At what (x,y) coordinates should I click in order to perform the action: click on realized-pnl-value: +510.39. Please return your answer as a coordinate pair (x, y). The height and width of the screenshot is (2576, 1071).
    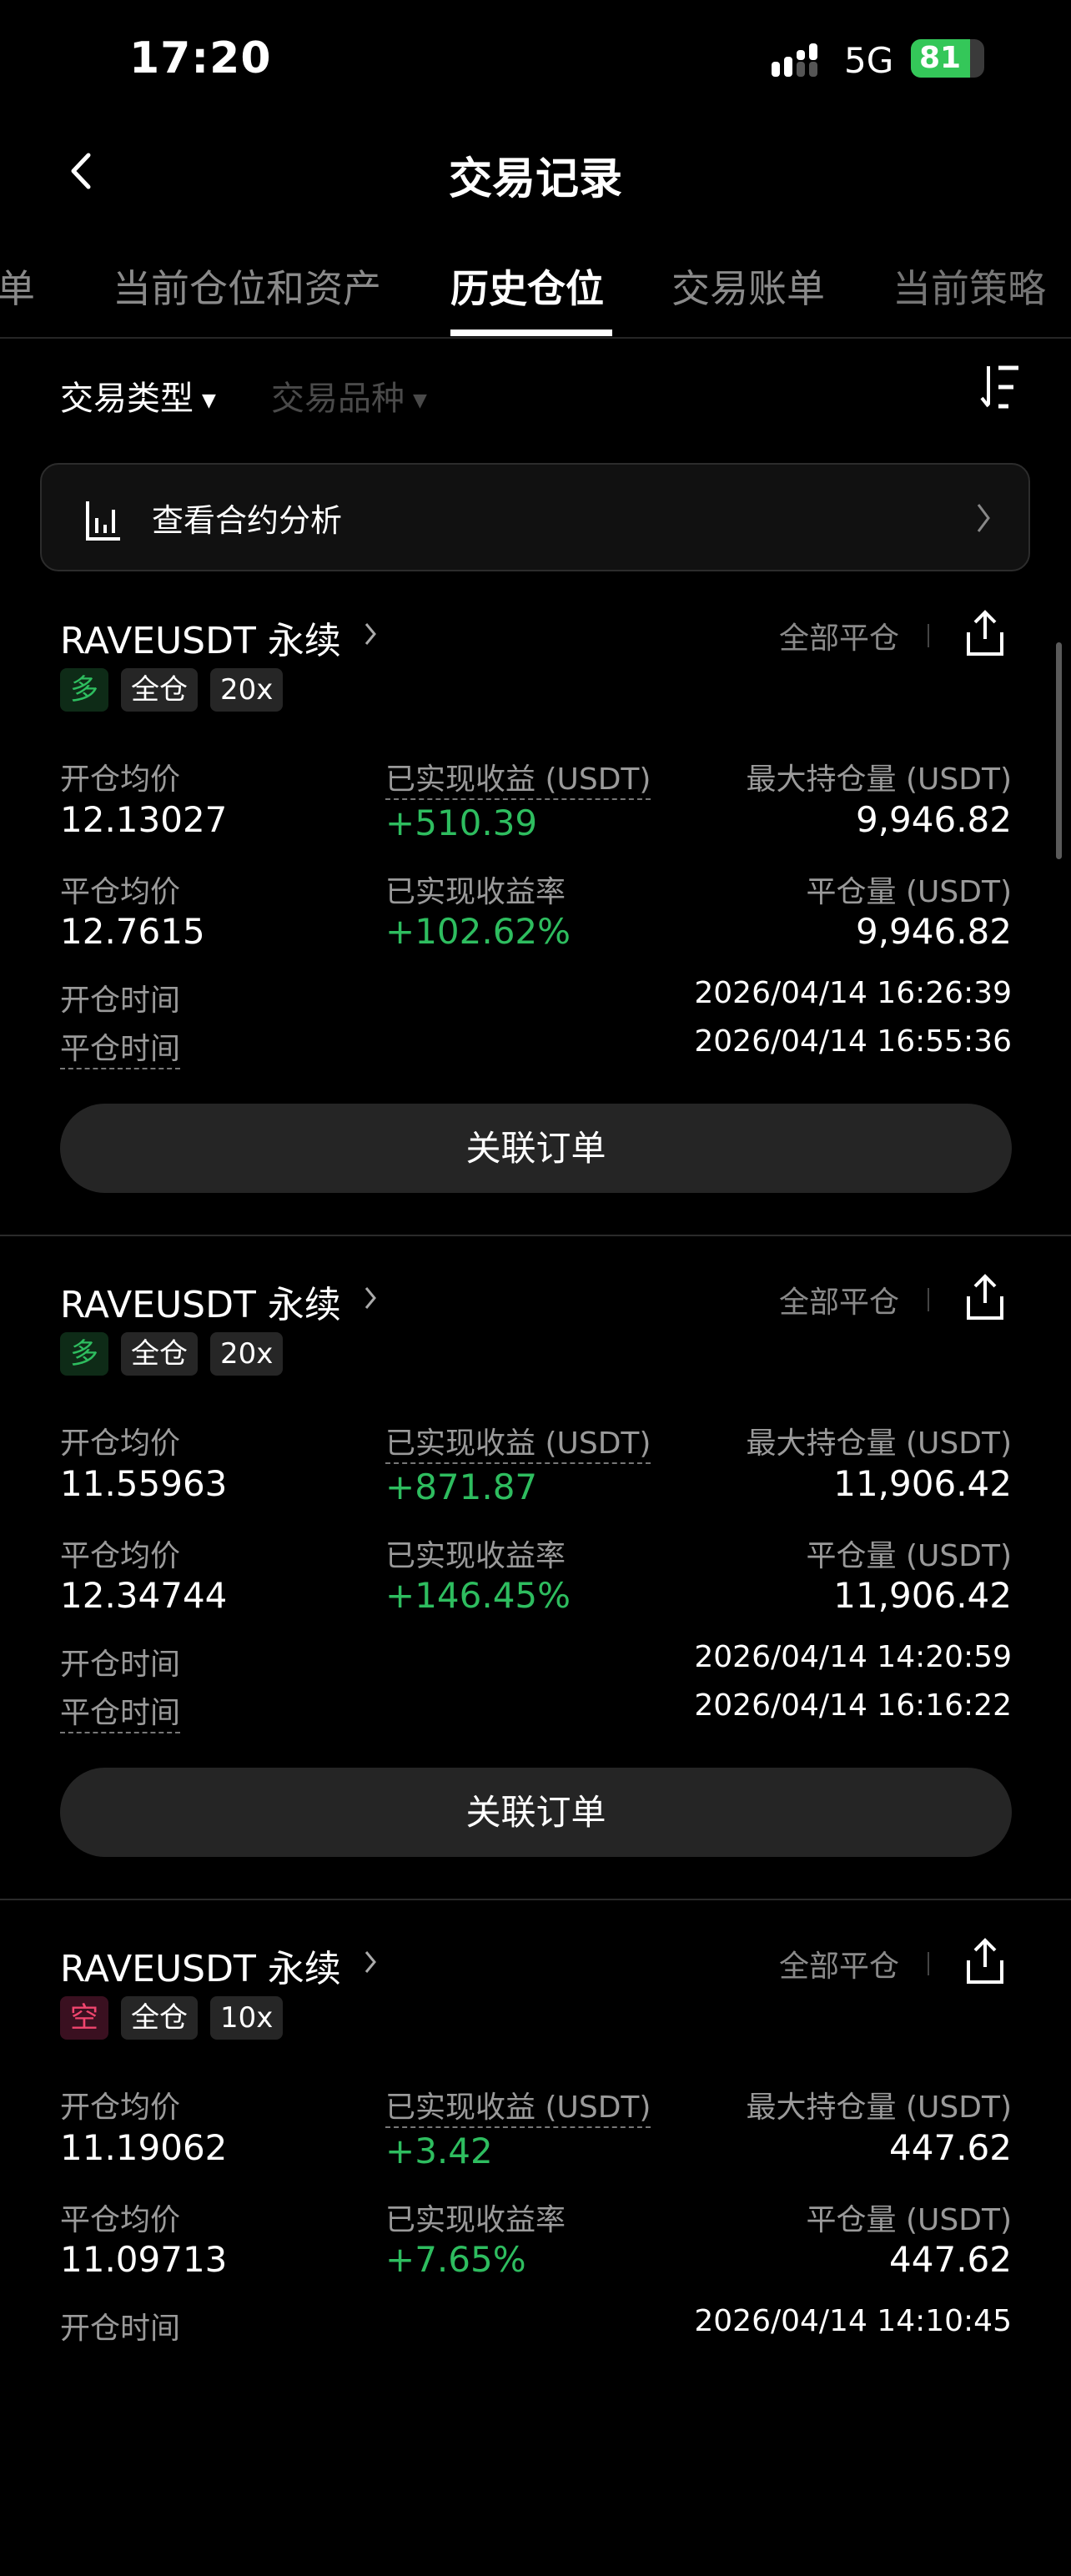
    Looking at the image, I should click on (461, 822).